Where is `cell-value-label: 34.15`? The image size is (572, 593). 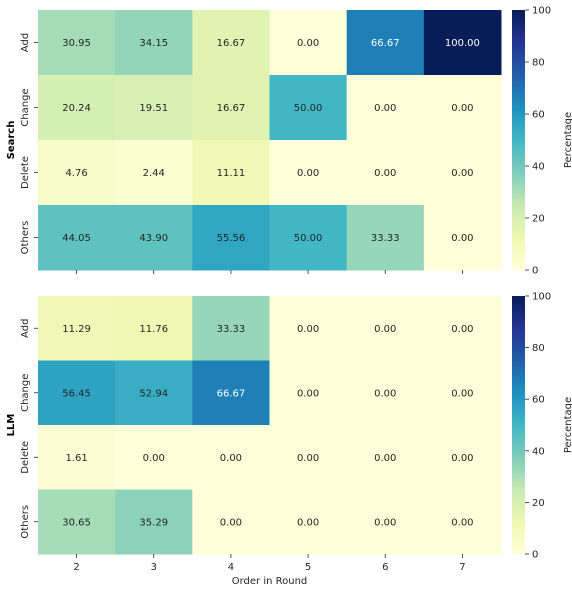
cell-value-label: 34.15 is located at coordinates (153, 43).